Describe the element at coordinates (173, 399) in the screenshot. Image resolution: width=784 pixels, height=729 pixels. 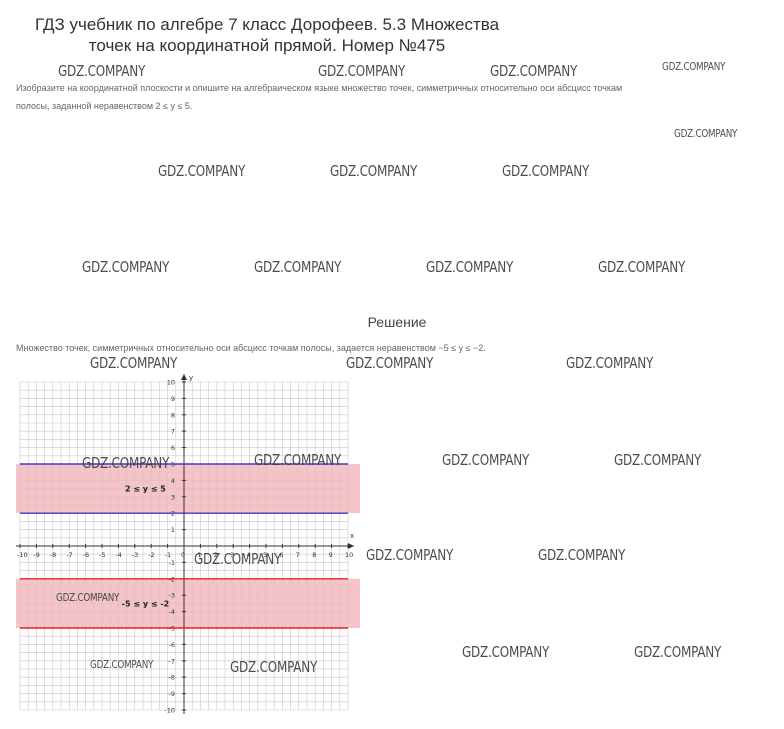
I see `y-tick-label: 9` at that location.